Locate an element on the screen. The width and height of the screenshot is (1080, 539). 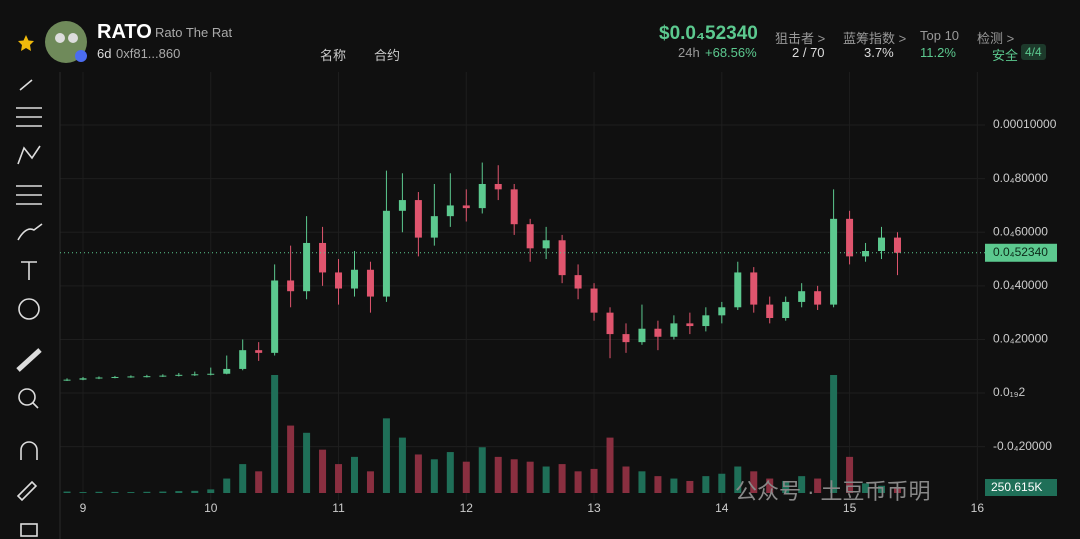
text-tool is located at coordinates (29, 270).